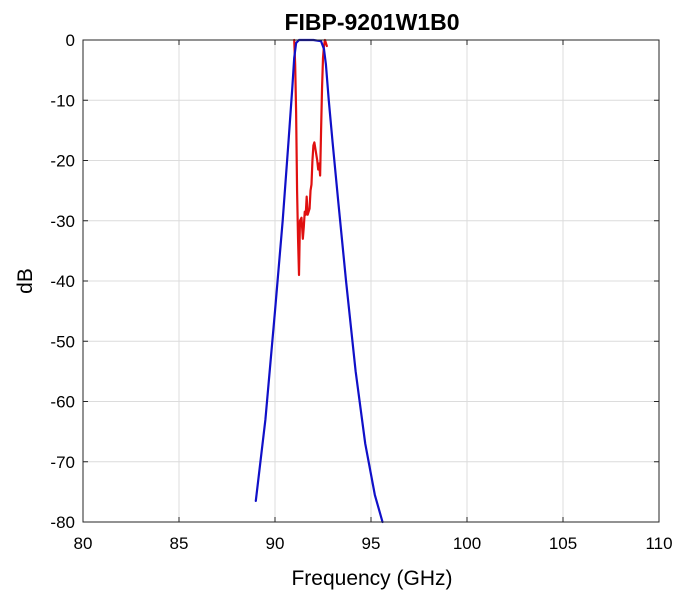  I want to click on x-tick-label: 110, so click(658, 543).